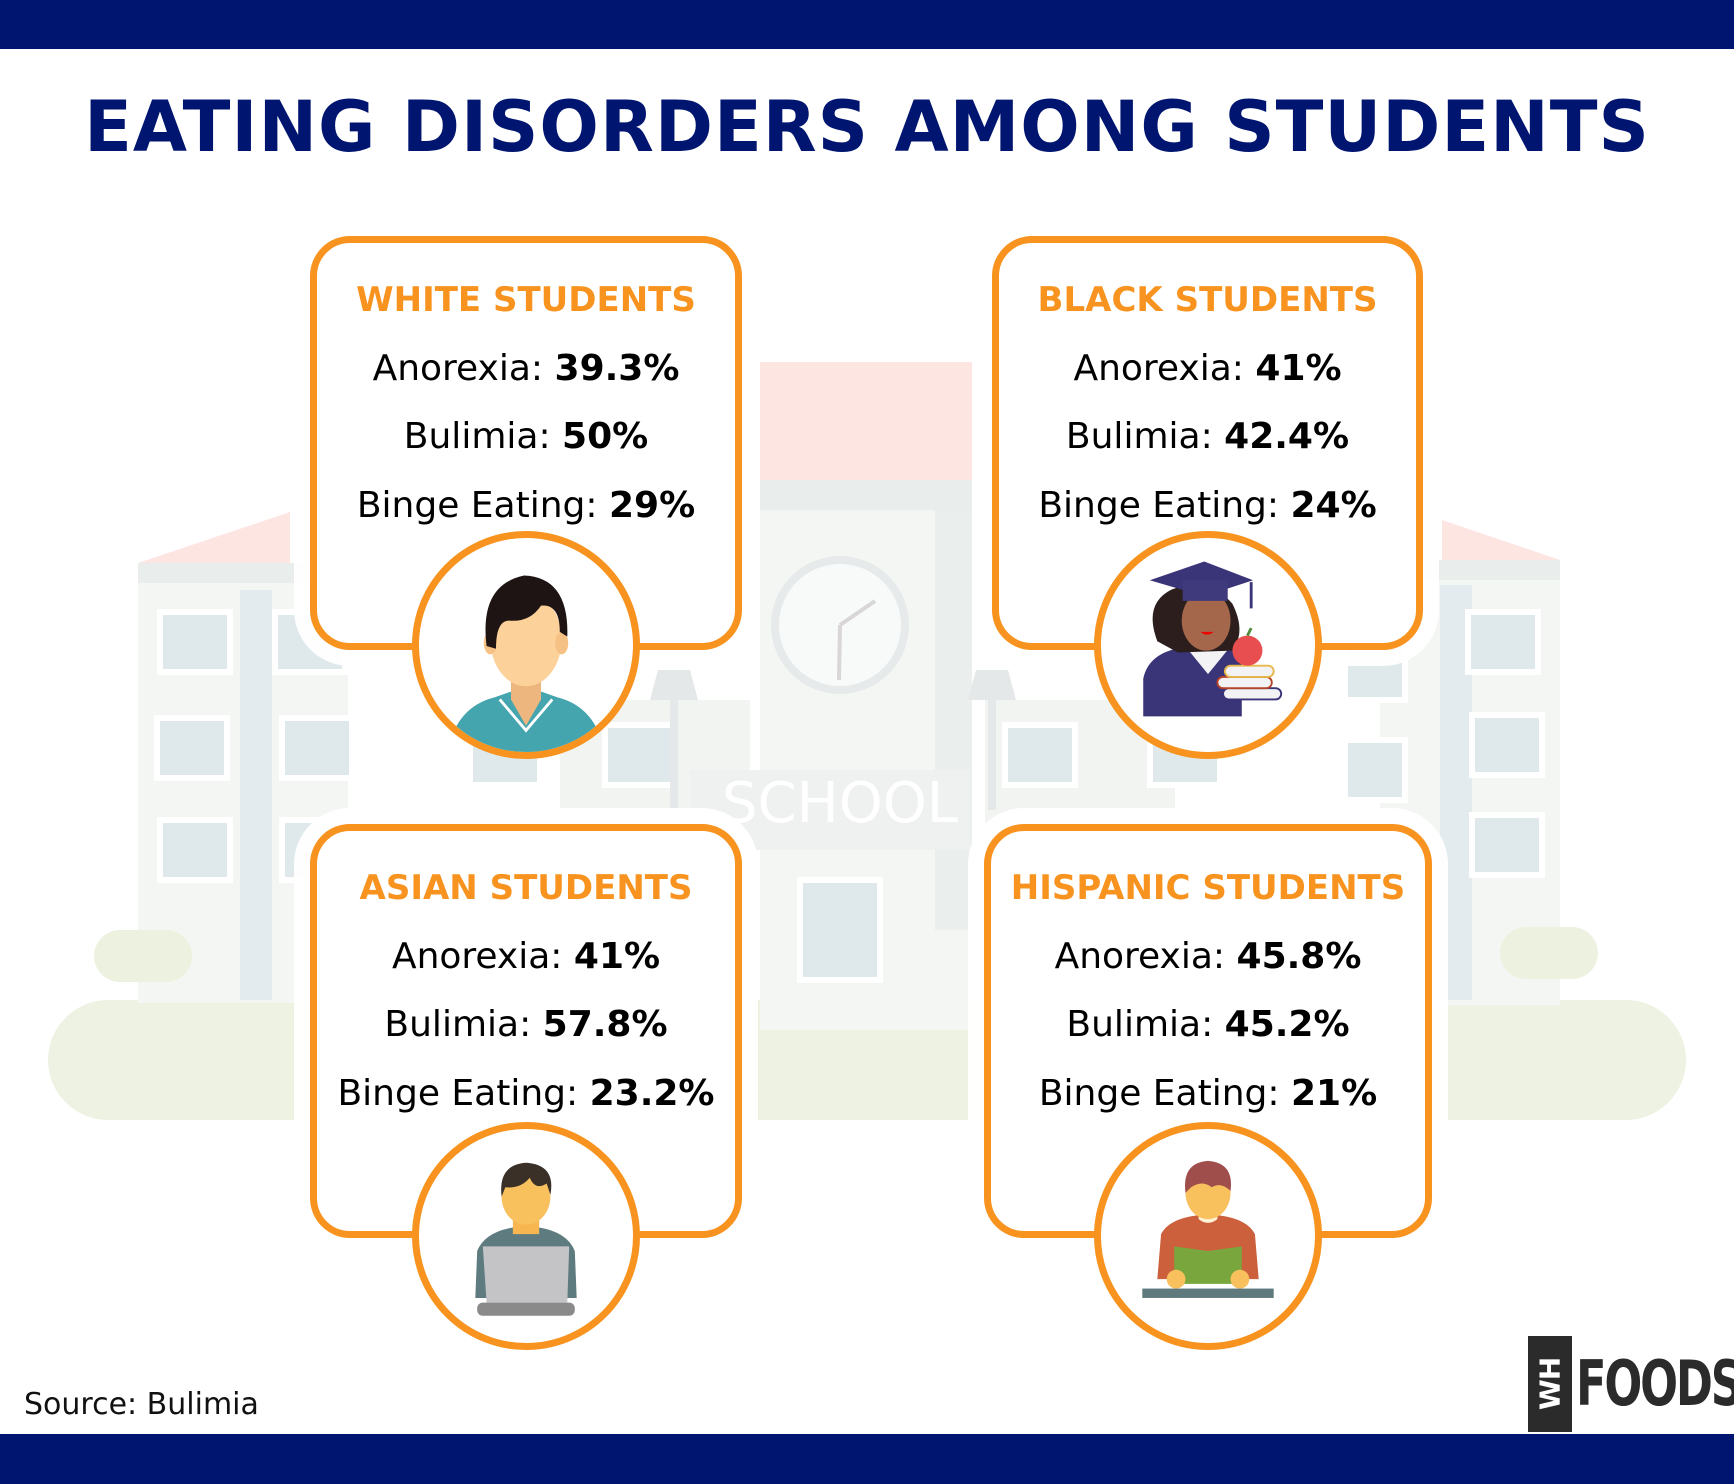 This screenshot has width=1734, height=1484. I want to click on stat-binge-eating: Binge Eating: 23.2%, so click(526, 1094).